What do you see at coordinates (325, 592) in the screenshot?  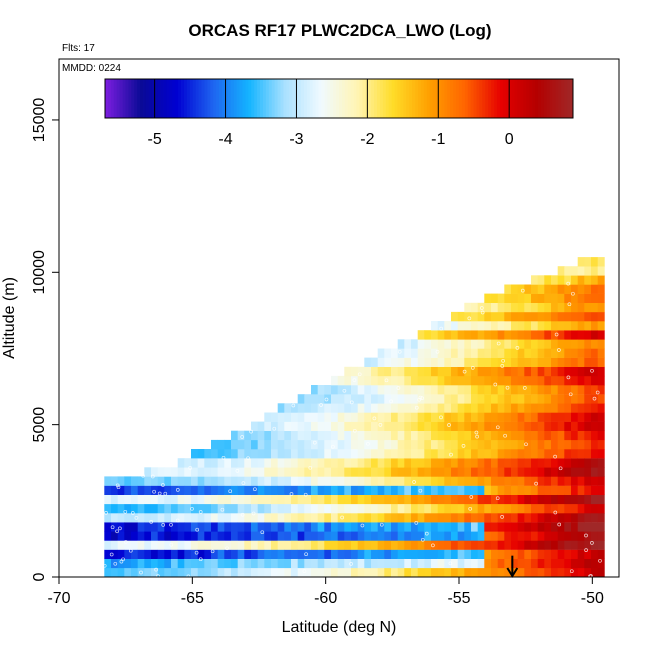 I see `x-axis: -70 -65 -60 -55 -50` at bounding box center [325, 592].